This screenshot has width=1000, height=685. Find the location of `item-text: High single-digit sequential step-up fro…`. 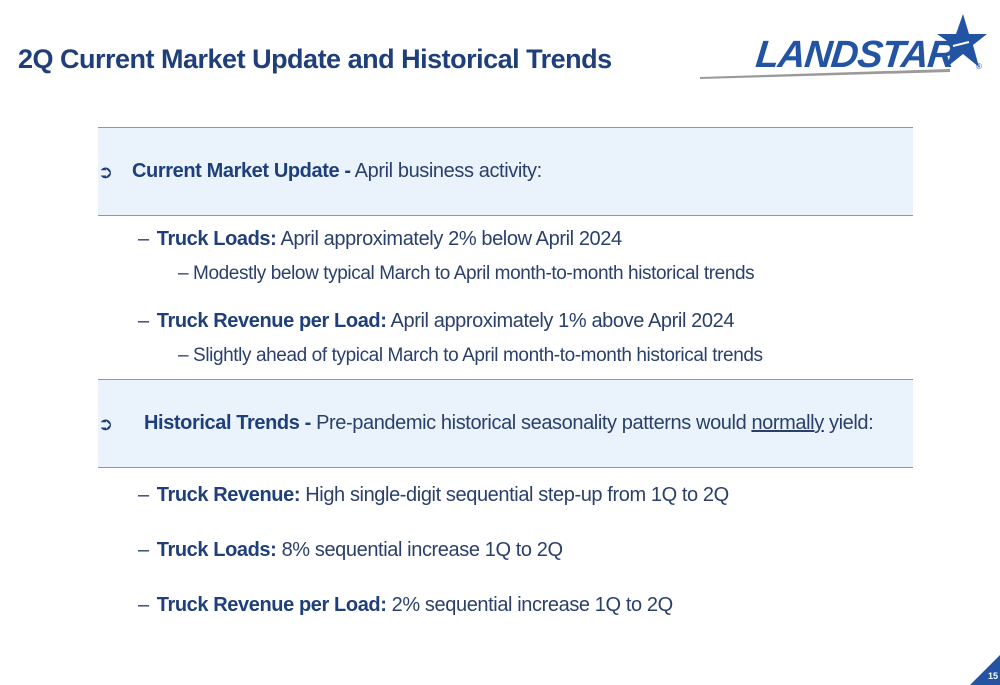

item-text: High single-digit sequential step-up fro… is located at coordinates (514, 495).